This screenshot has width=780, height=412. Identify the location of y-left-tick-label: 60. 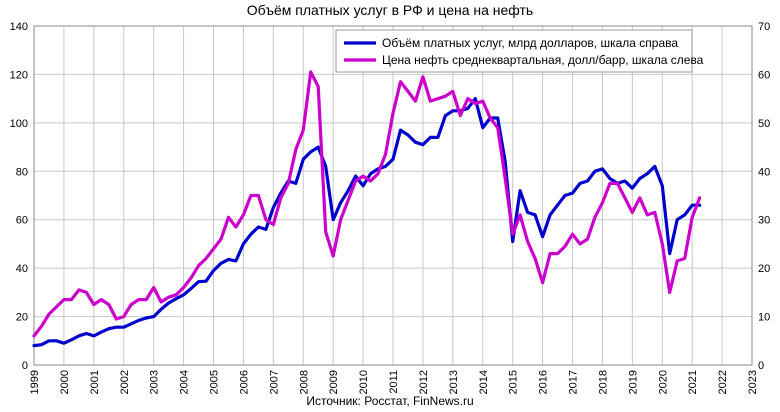
(22, 221).